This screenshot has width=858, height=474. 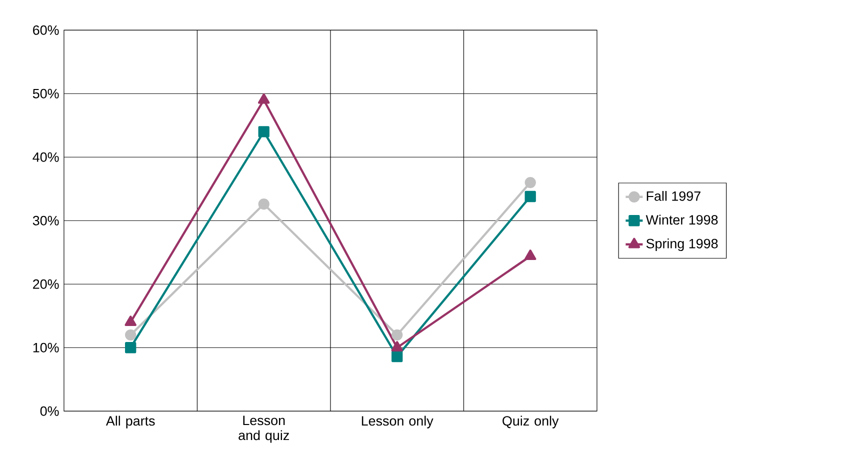 I want to click on legend-label: Winter 1998, so click(x=682, y=219).